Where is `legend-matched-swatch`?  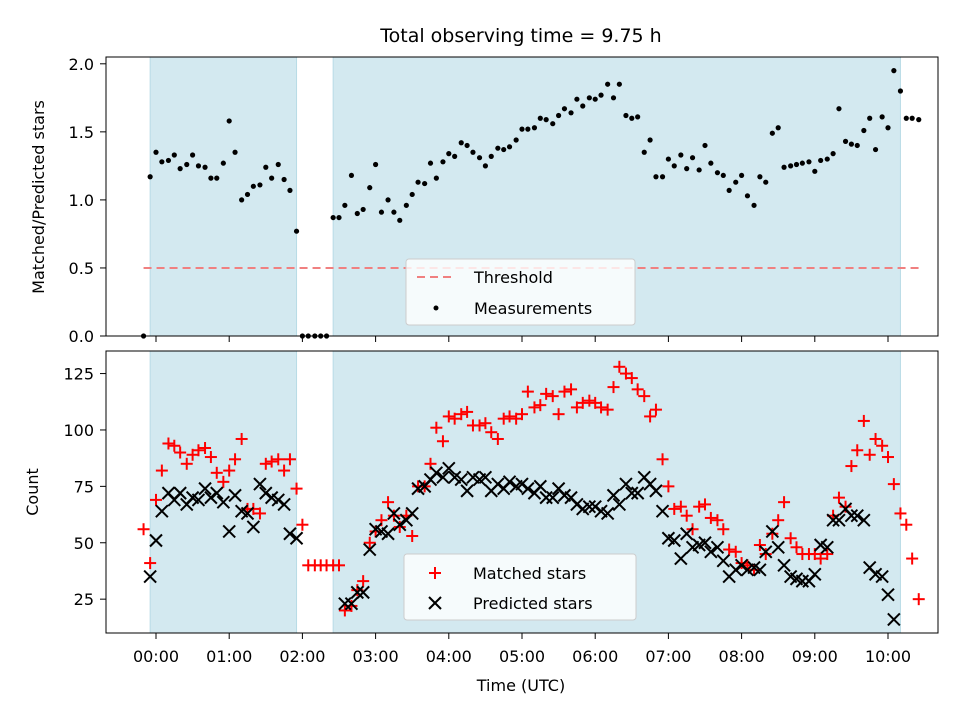 legend-matched-swatch is located at coordinates (435, 573).